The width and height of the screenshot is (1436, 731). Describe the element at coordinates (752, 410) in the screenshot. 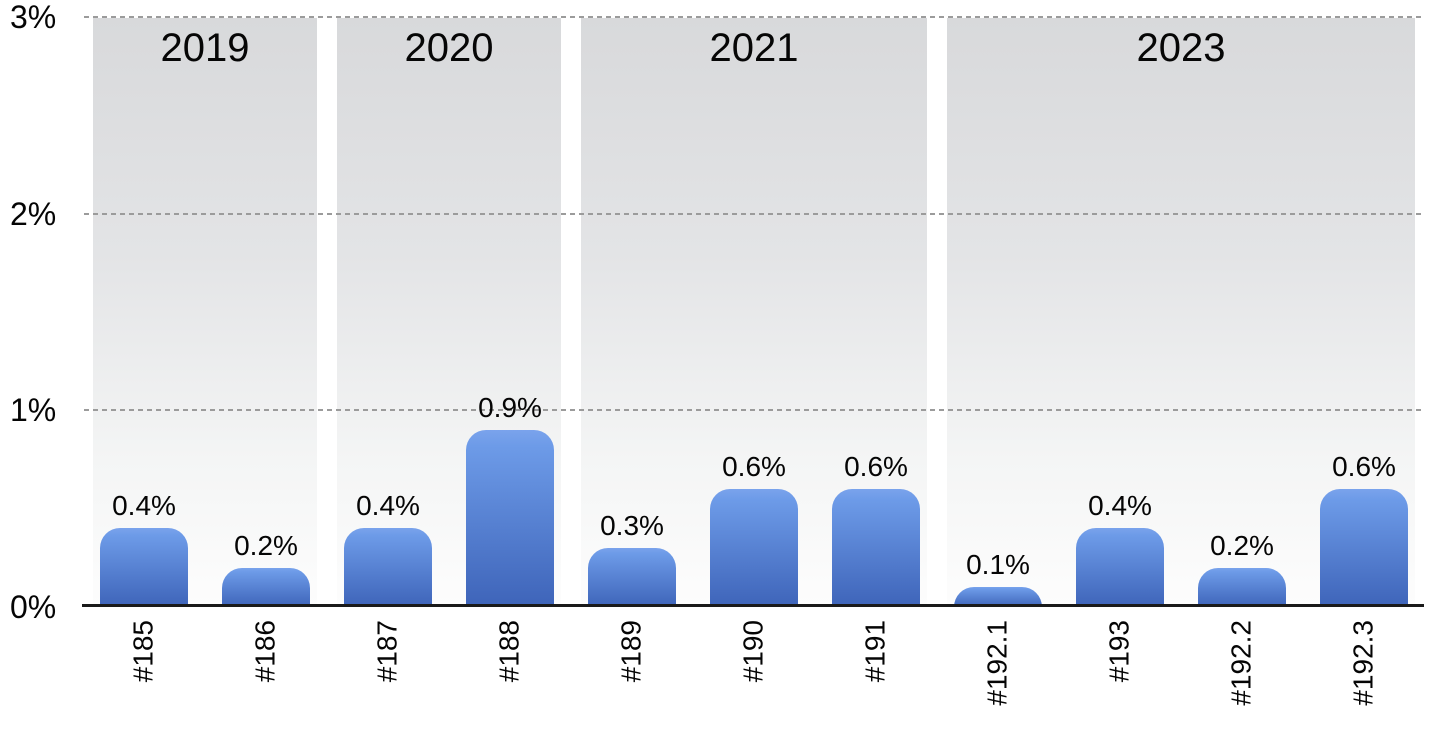

I see `gridline-1pct` at that location.